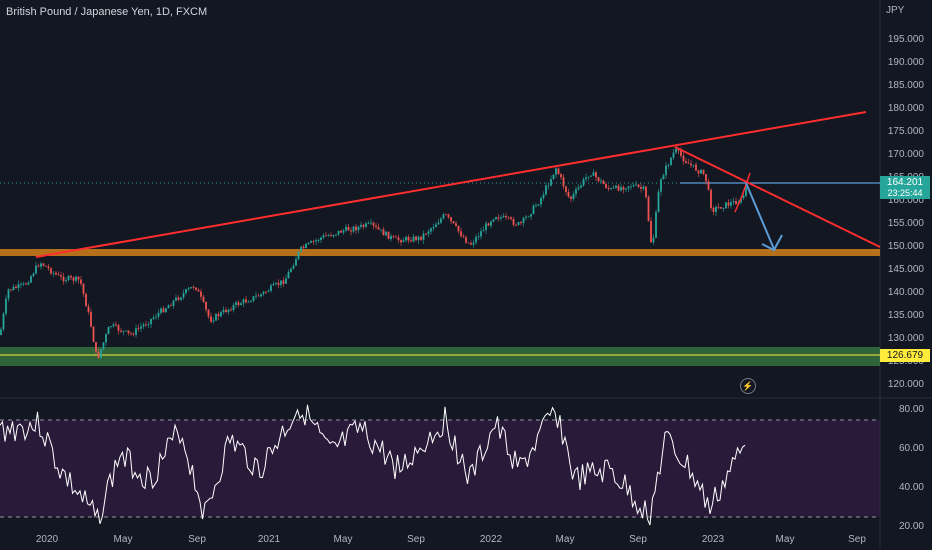 This screenshot has width=932, height=550. Describe the element at coordinates (911, 448) in the screenshot. I see `rsi-tick: 60.00` at that location.